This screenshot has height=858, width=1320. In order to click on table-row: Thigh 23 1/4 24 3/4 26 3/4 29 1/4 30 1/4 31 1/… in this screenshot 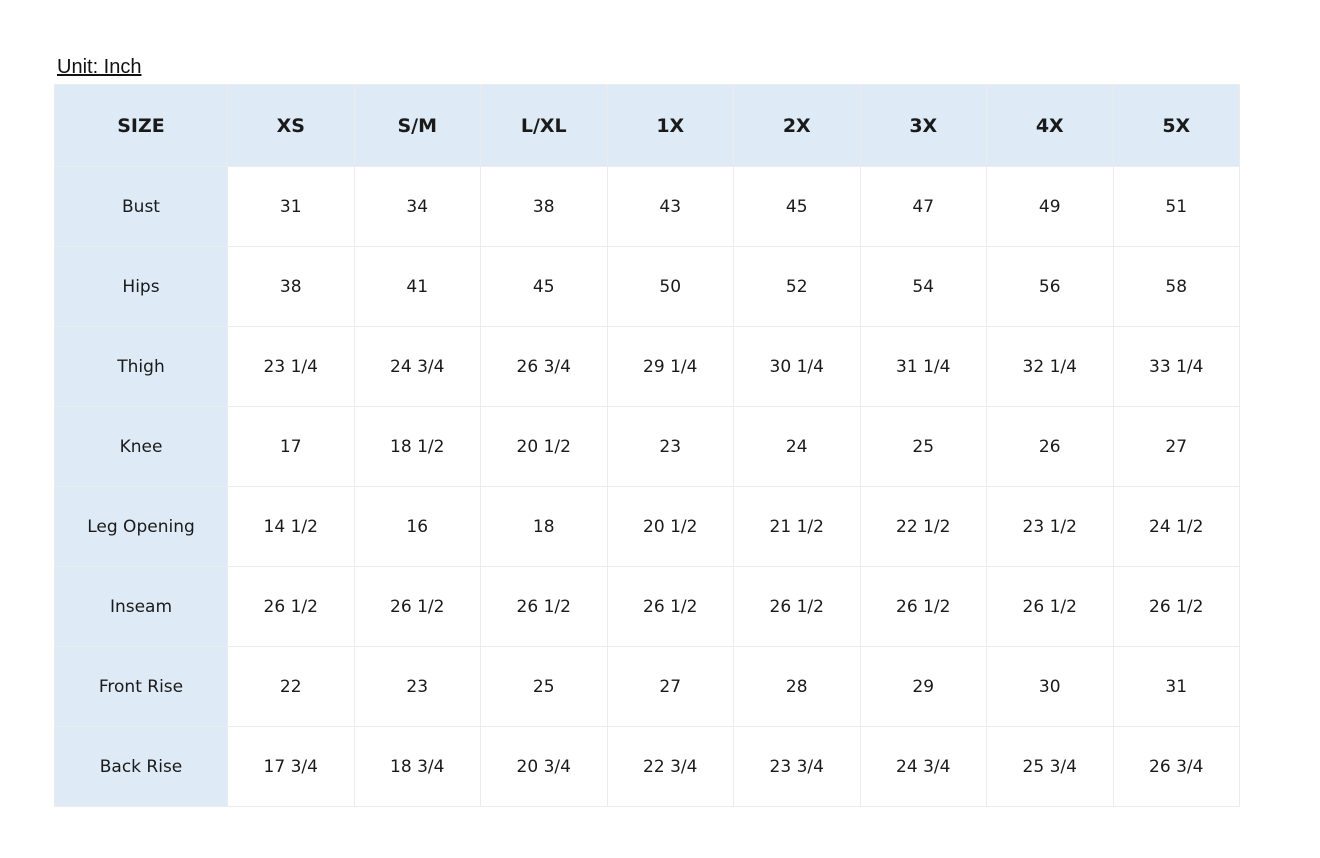, I will do `click(647, 366)`.